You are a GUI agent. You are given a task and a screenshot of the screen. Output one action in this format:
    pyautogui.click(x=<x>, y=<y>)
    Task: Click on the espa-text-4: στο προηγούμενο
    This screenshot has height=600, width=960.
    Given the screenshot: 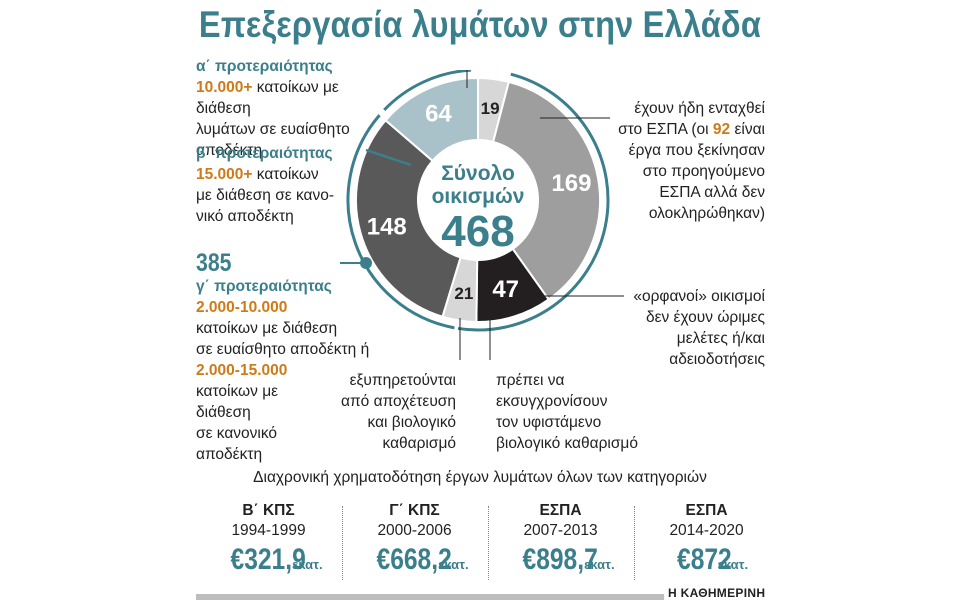 What is the action you would take?
    pyautogui.click(x=703, y=171)
    